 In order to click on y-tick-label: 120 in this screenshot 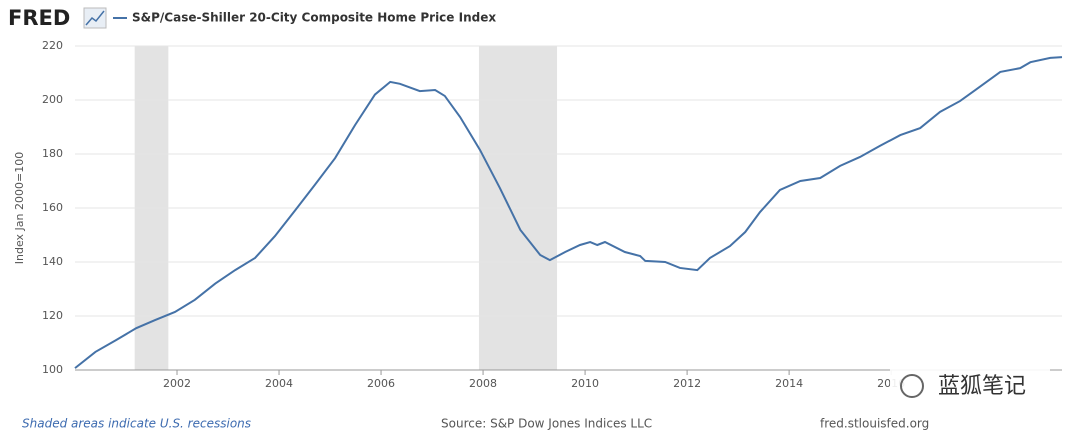, I will do `click(52, 315)`.